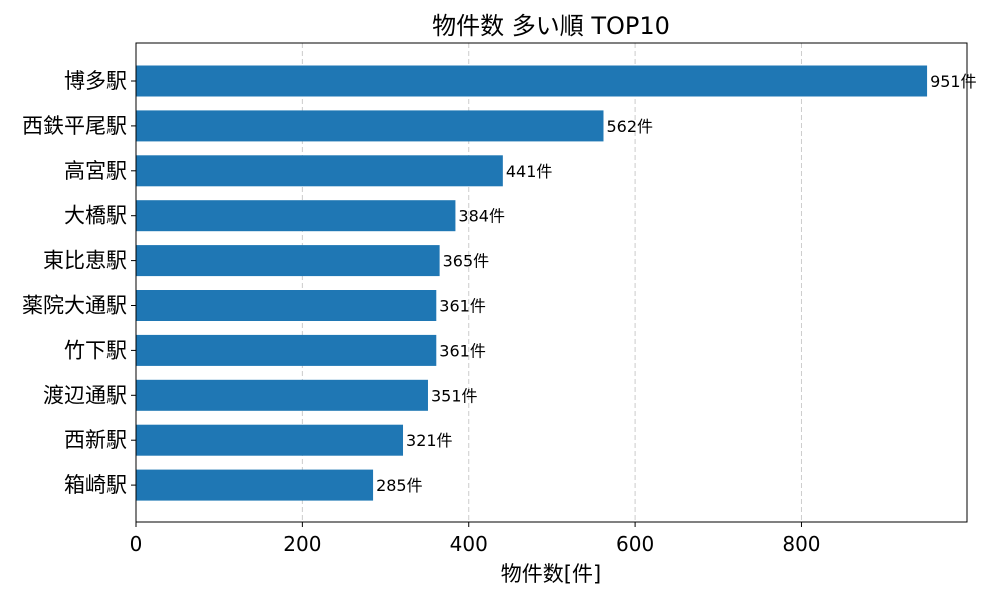 The height and width of the screenshot is (600, 1000). I want to click on x-tick-label: 400, so click(469, 544).